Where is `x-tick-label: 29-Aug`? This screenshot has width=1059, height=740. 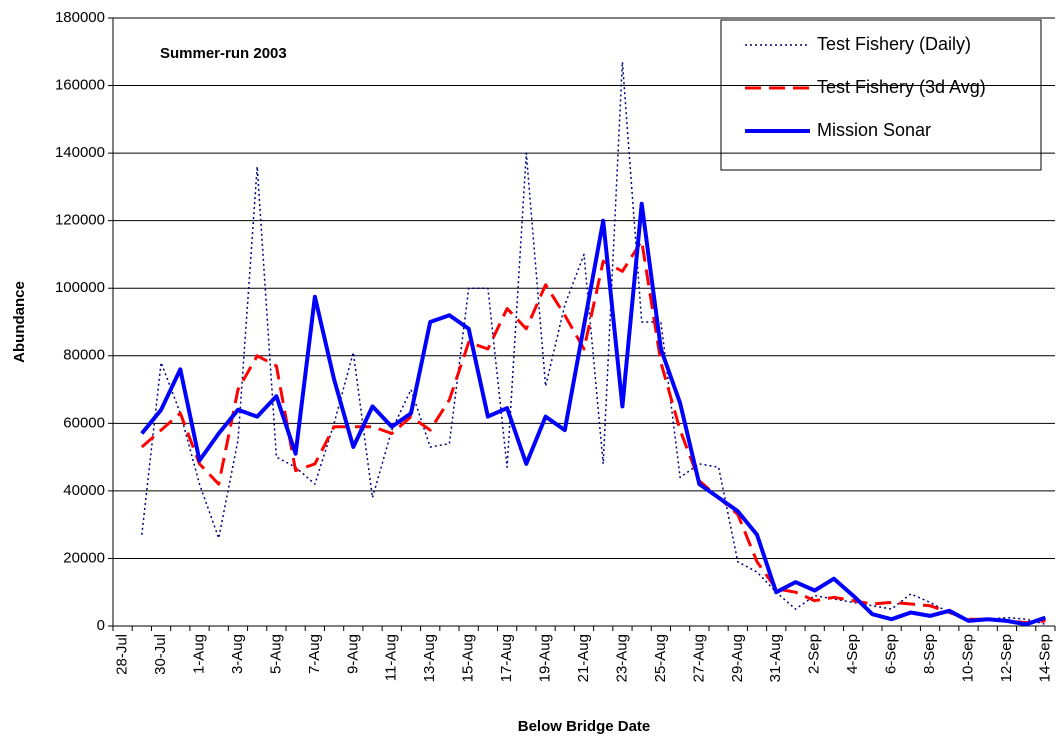
x-tick-label: 29-Aug is located at coordinates (737, 658).